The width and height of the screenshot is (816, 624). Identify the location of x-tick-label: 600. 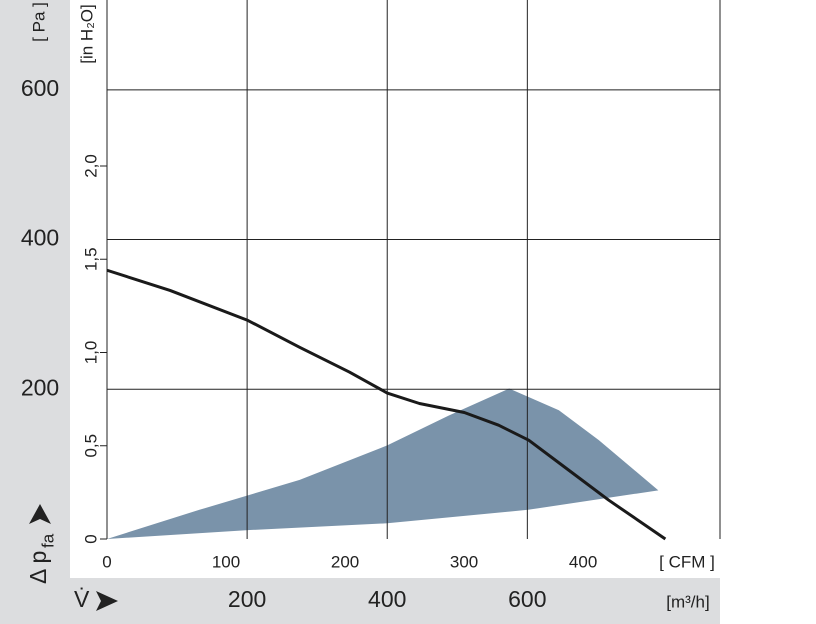
(527, 599).